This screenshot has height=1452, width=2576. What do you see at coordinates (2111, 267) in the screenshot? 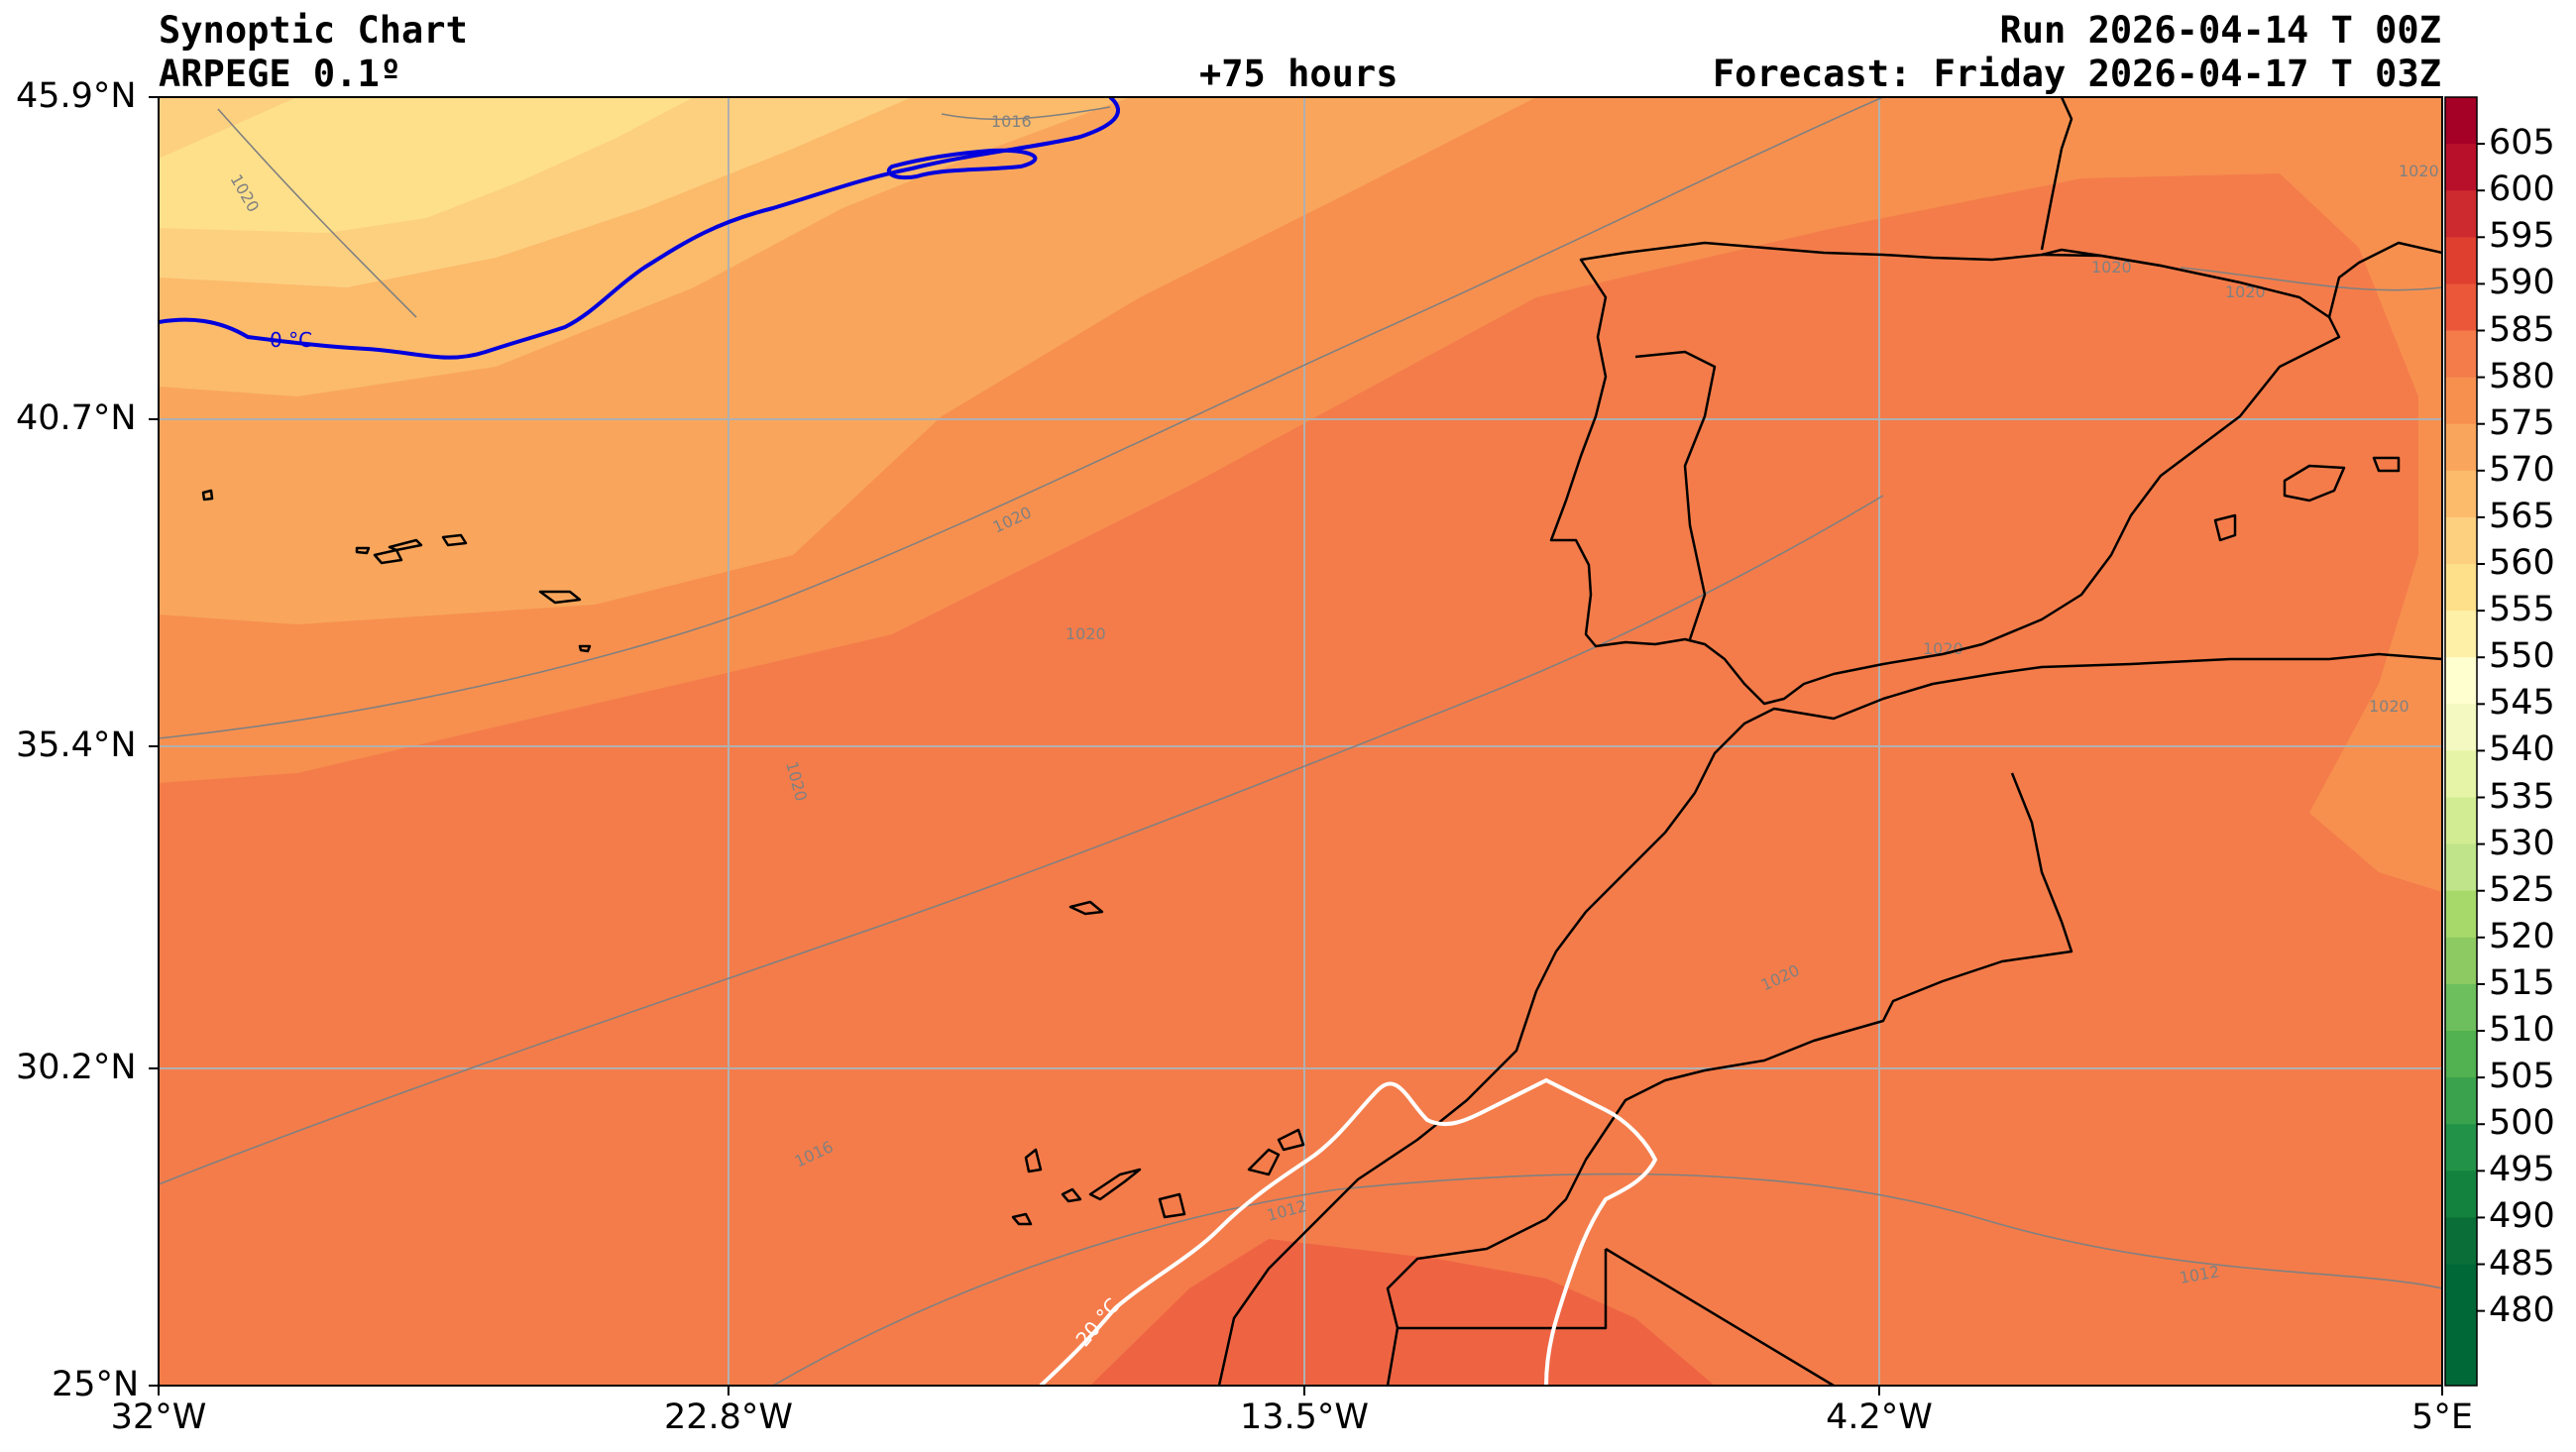
I see `isobar-label-1020-biscay: 1020` at bounding box center [2111, 267].